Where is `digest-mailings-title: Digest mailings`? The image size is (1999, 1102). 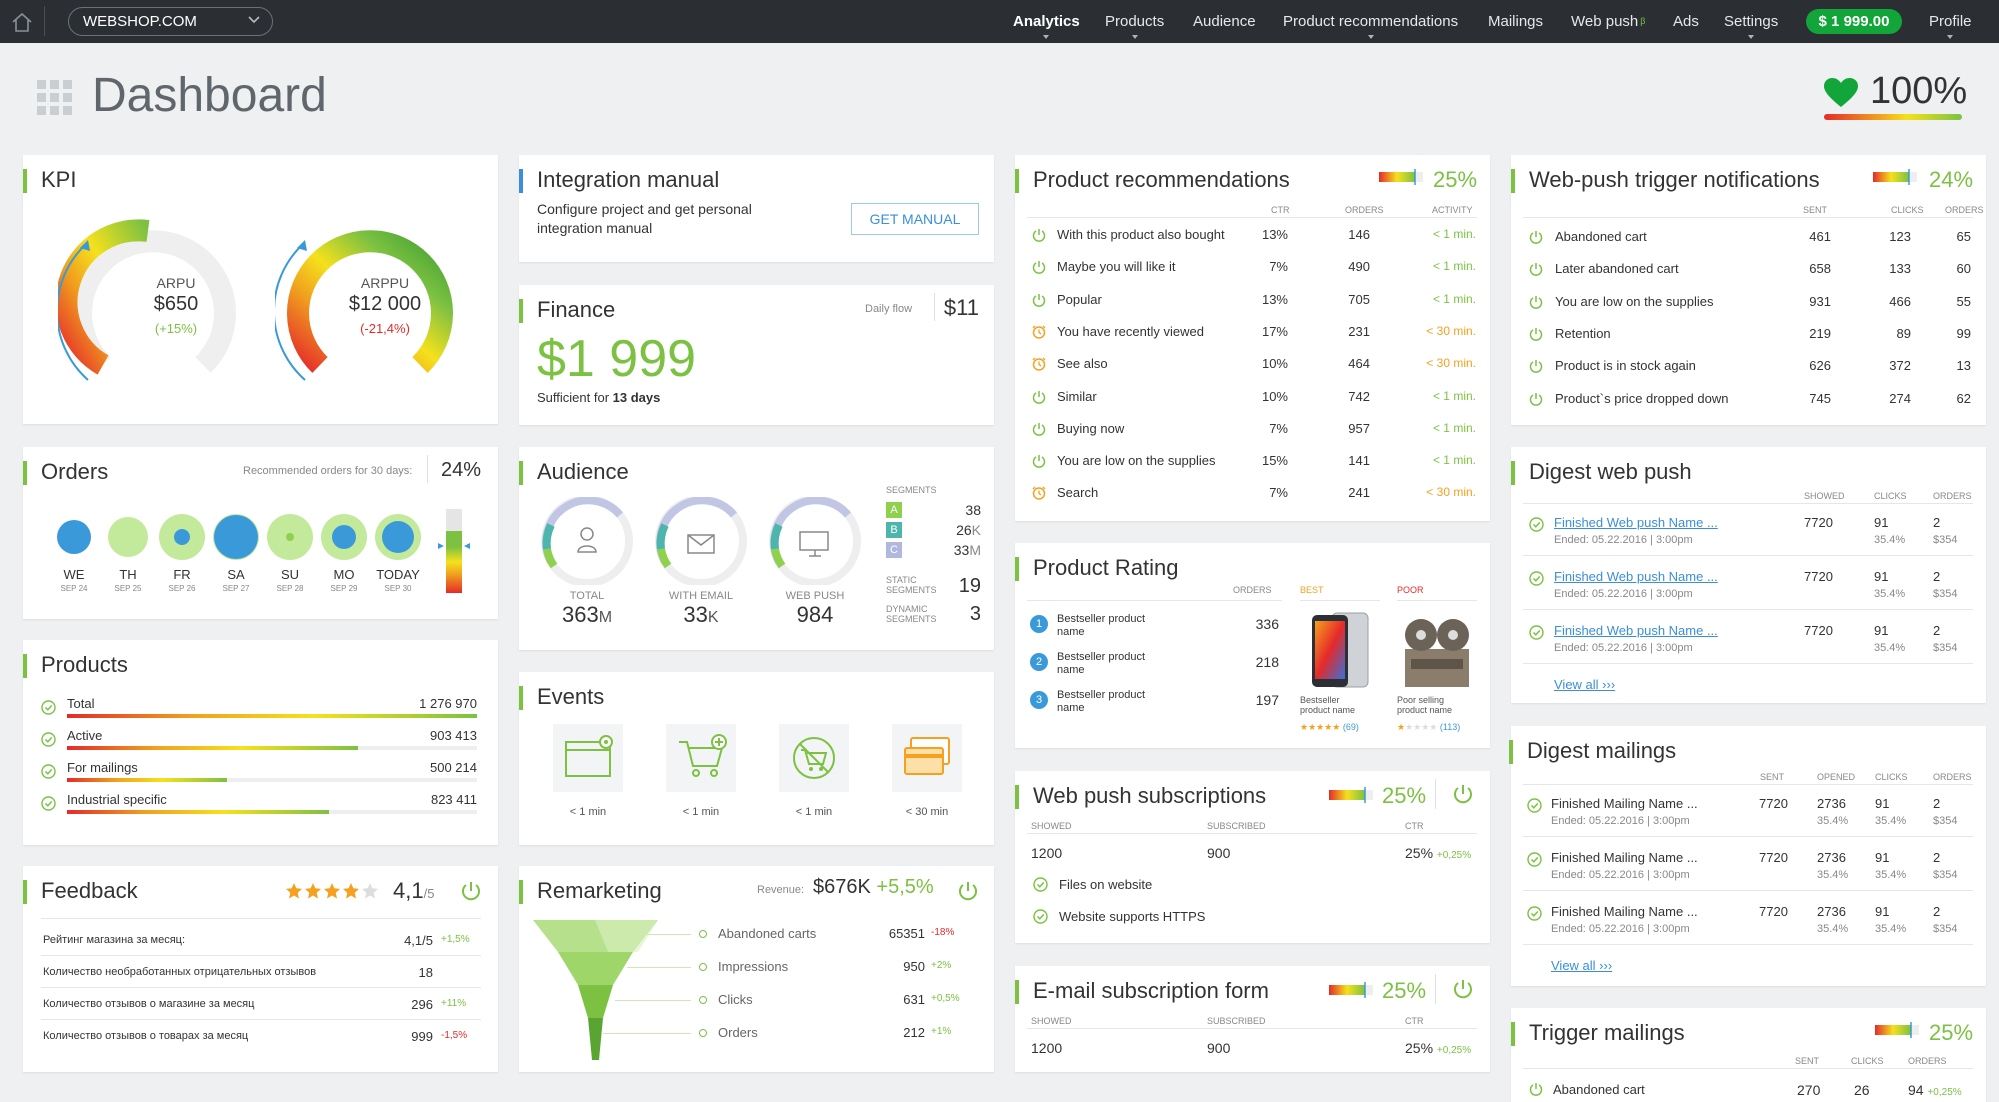
digest-mailings-title: Digest mailings is located at coordinates (1592, 751).